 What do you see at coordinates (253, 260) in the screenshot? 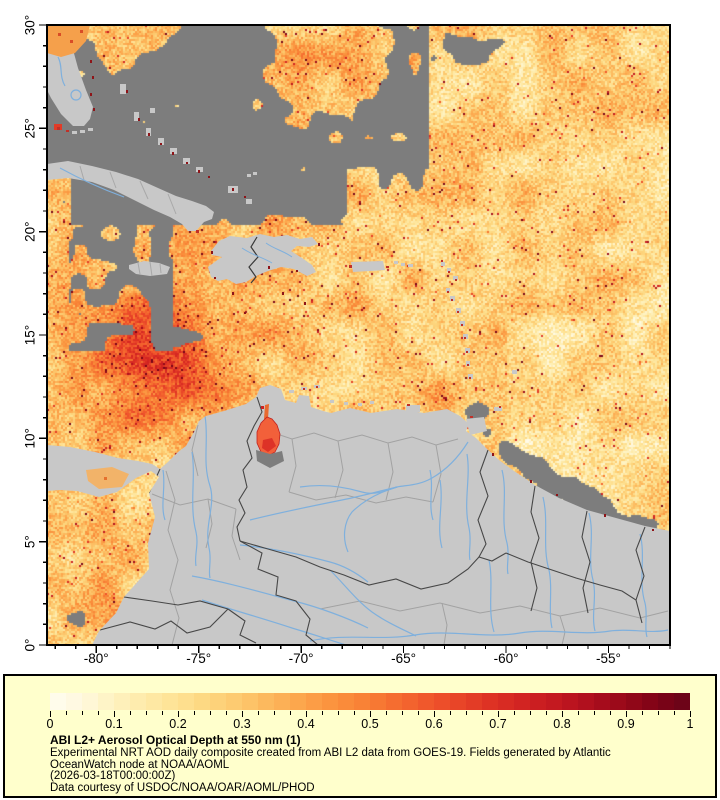
I see `haiti-dr-border` at bounding box center [253, 260].